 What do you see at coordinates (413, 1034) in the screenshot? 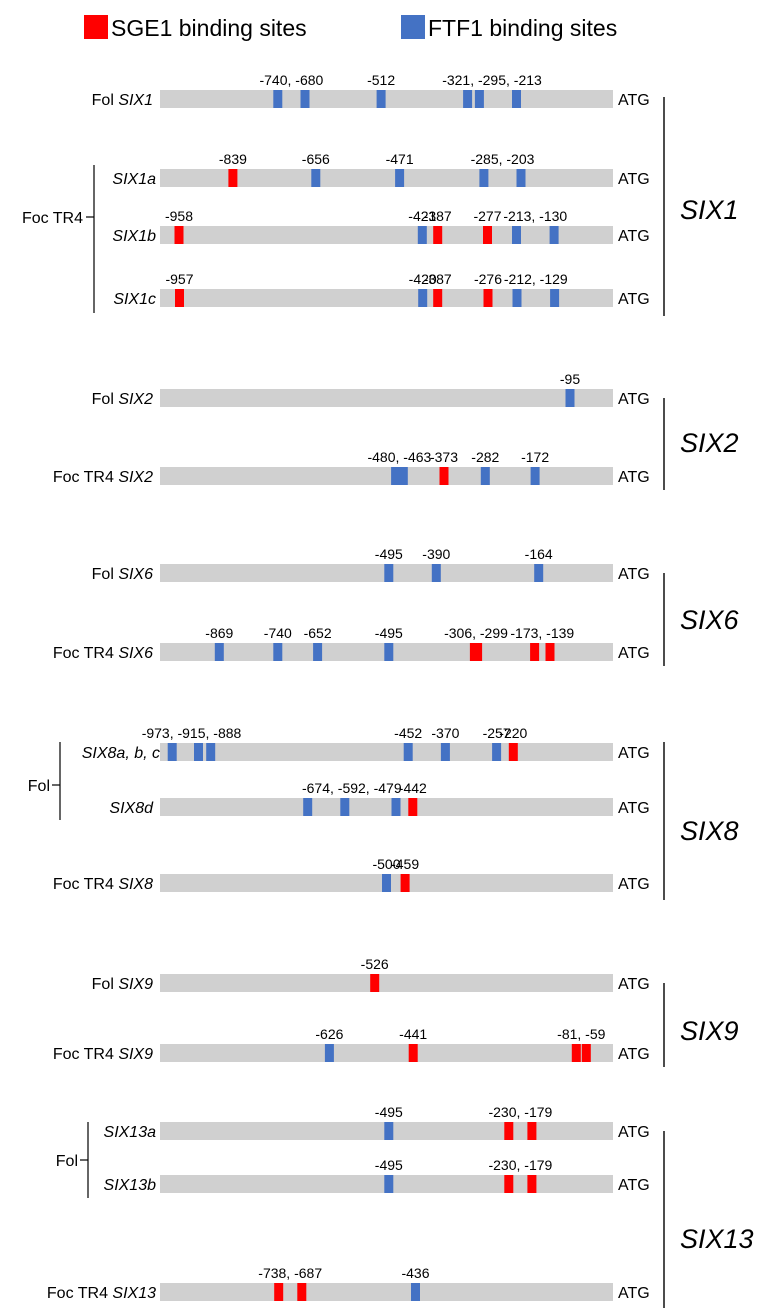
I see `site-position-label: -441` at bounding box center [413, 1034].